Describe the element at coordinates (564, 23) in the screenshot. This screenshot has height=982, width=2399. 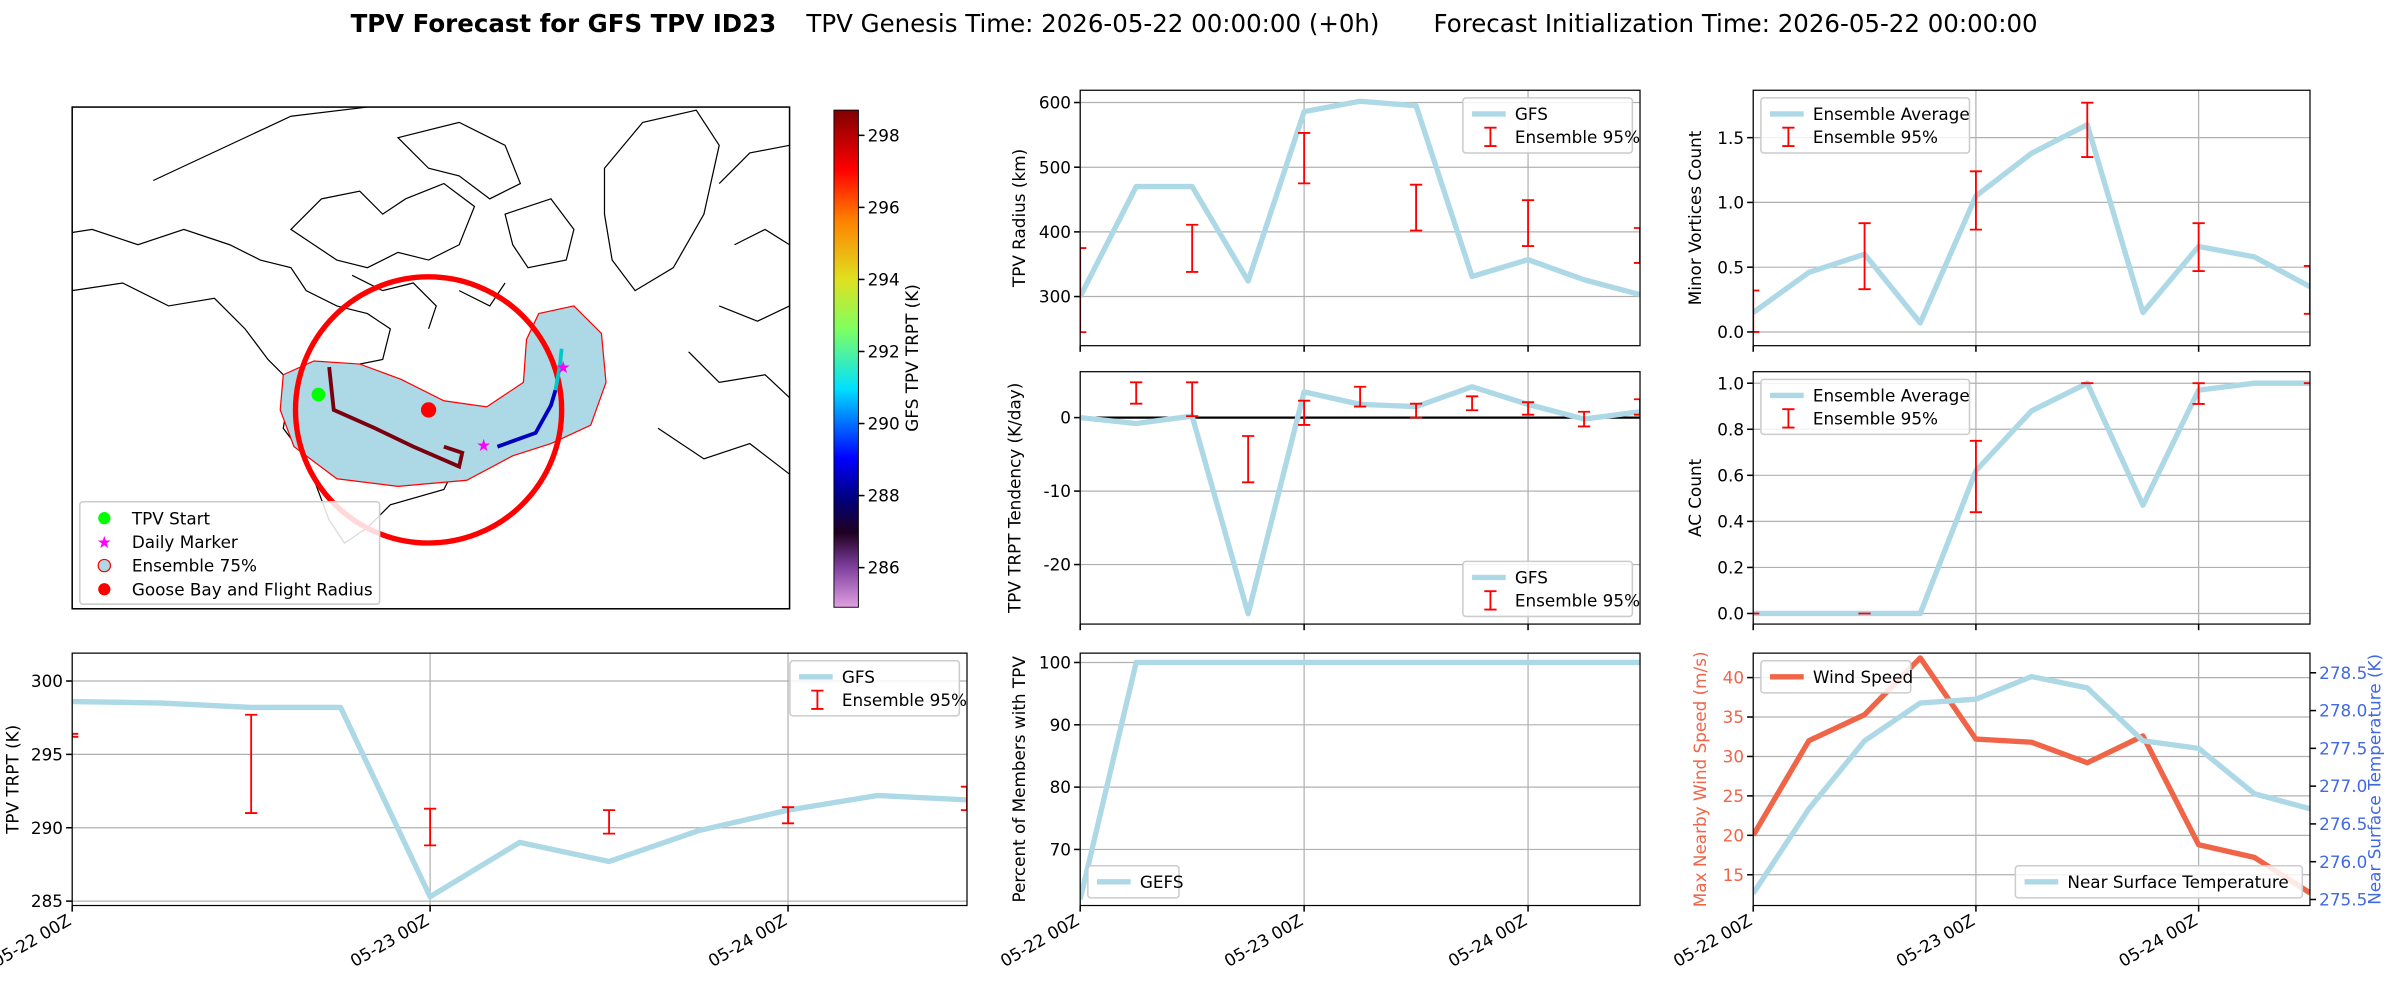
I see `title: TPV Forecast for GFS TPV ID23` at that location.